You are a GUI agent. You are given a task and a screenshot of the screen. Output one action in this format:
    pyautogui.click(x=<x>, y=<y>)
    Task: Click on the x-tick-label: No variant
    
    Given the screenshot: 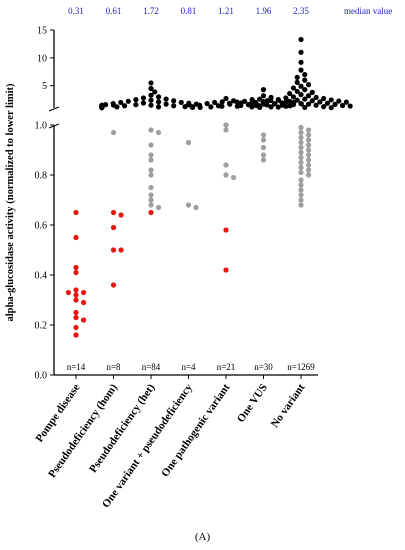 What is the action you would take?
    pyautogui.click(x=288, y=406)
    